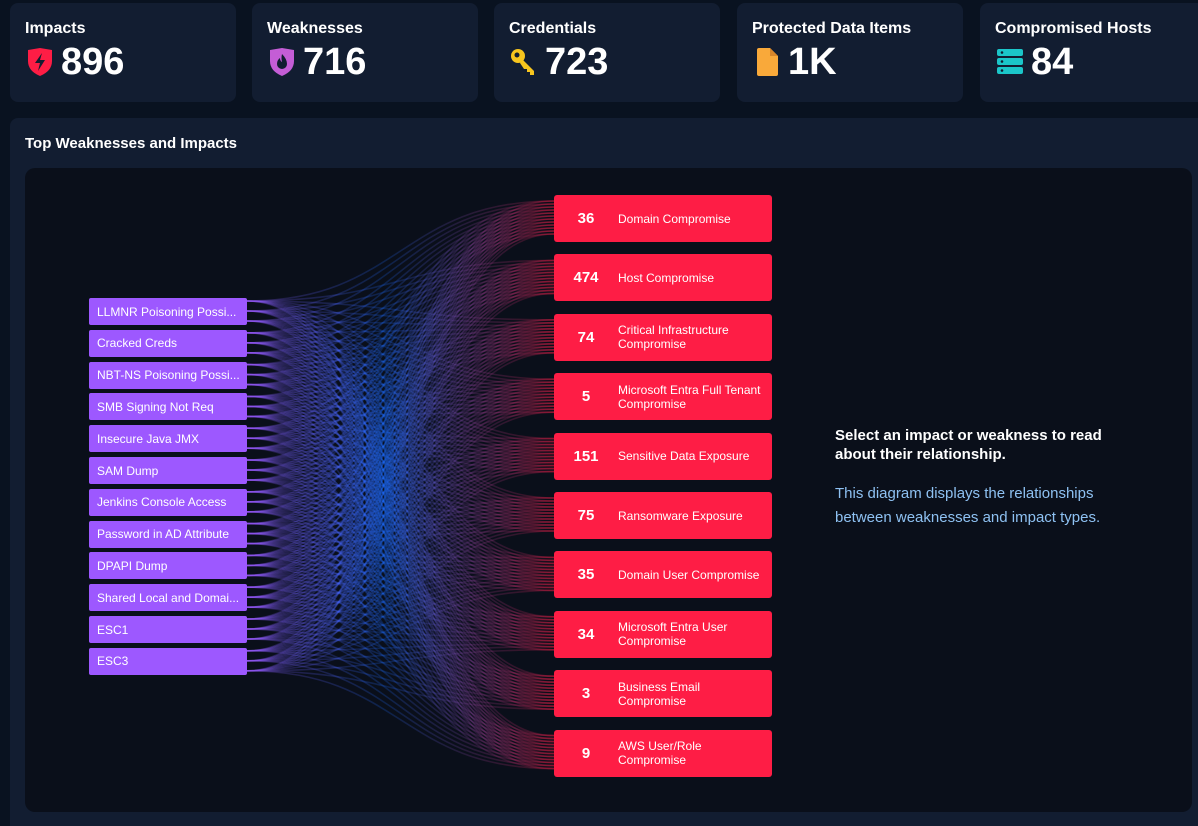 This screenshot has width=1198, height=826. Describe the element at coordinates (586, 397) in the screenshot. I see `impact-count: 5` at that location.